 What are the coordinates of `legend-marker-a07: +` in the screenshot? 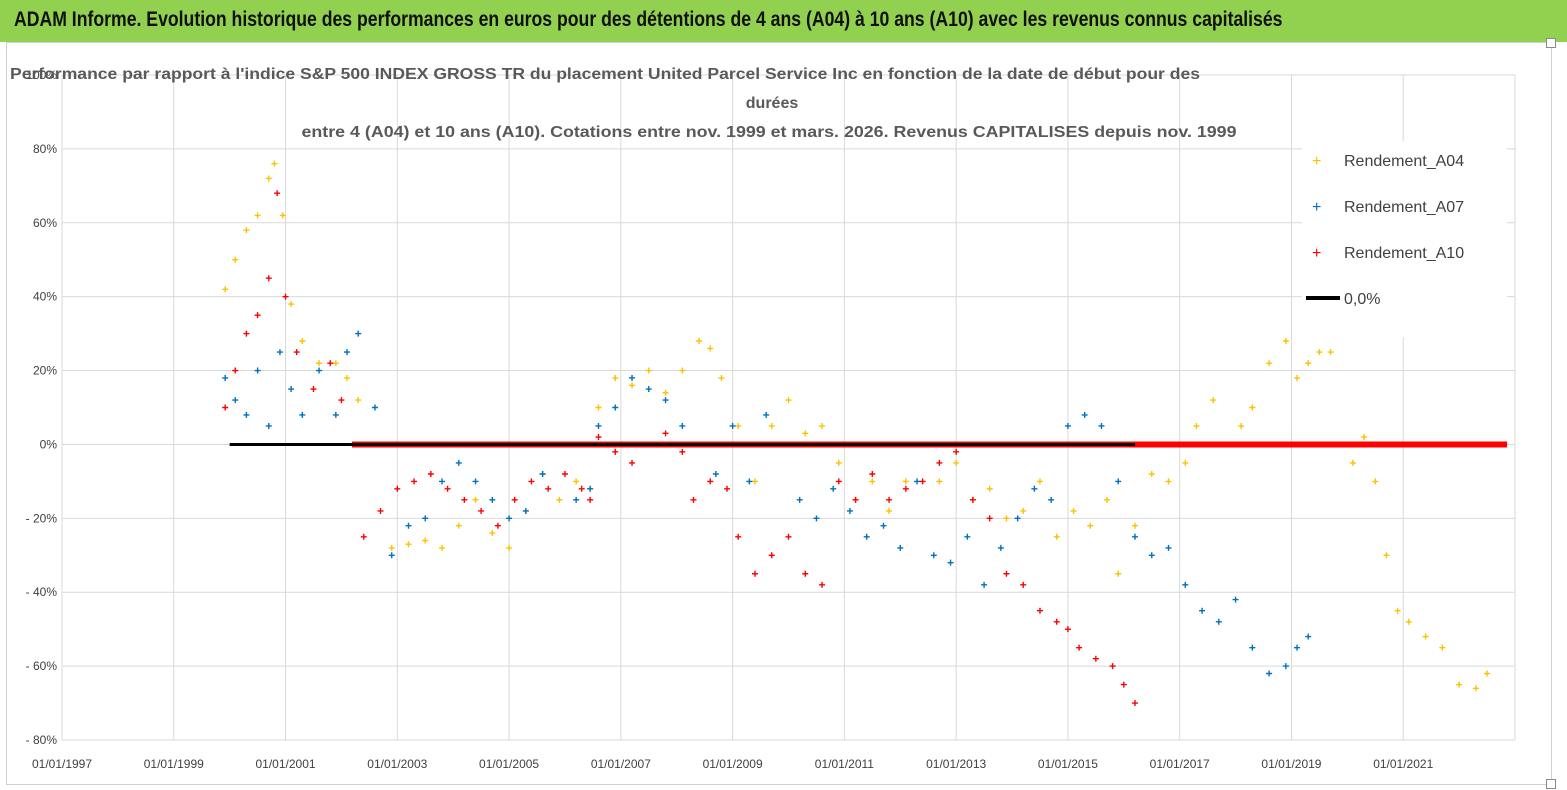 It's located at (1316, 207).